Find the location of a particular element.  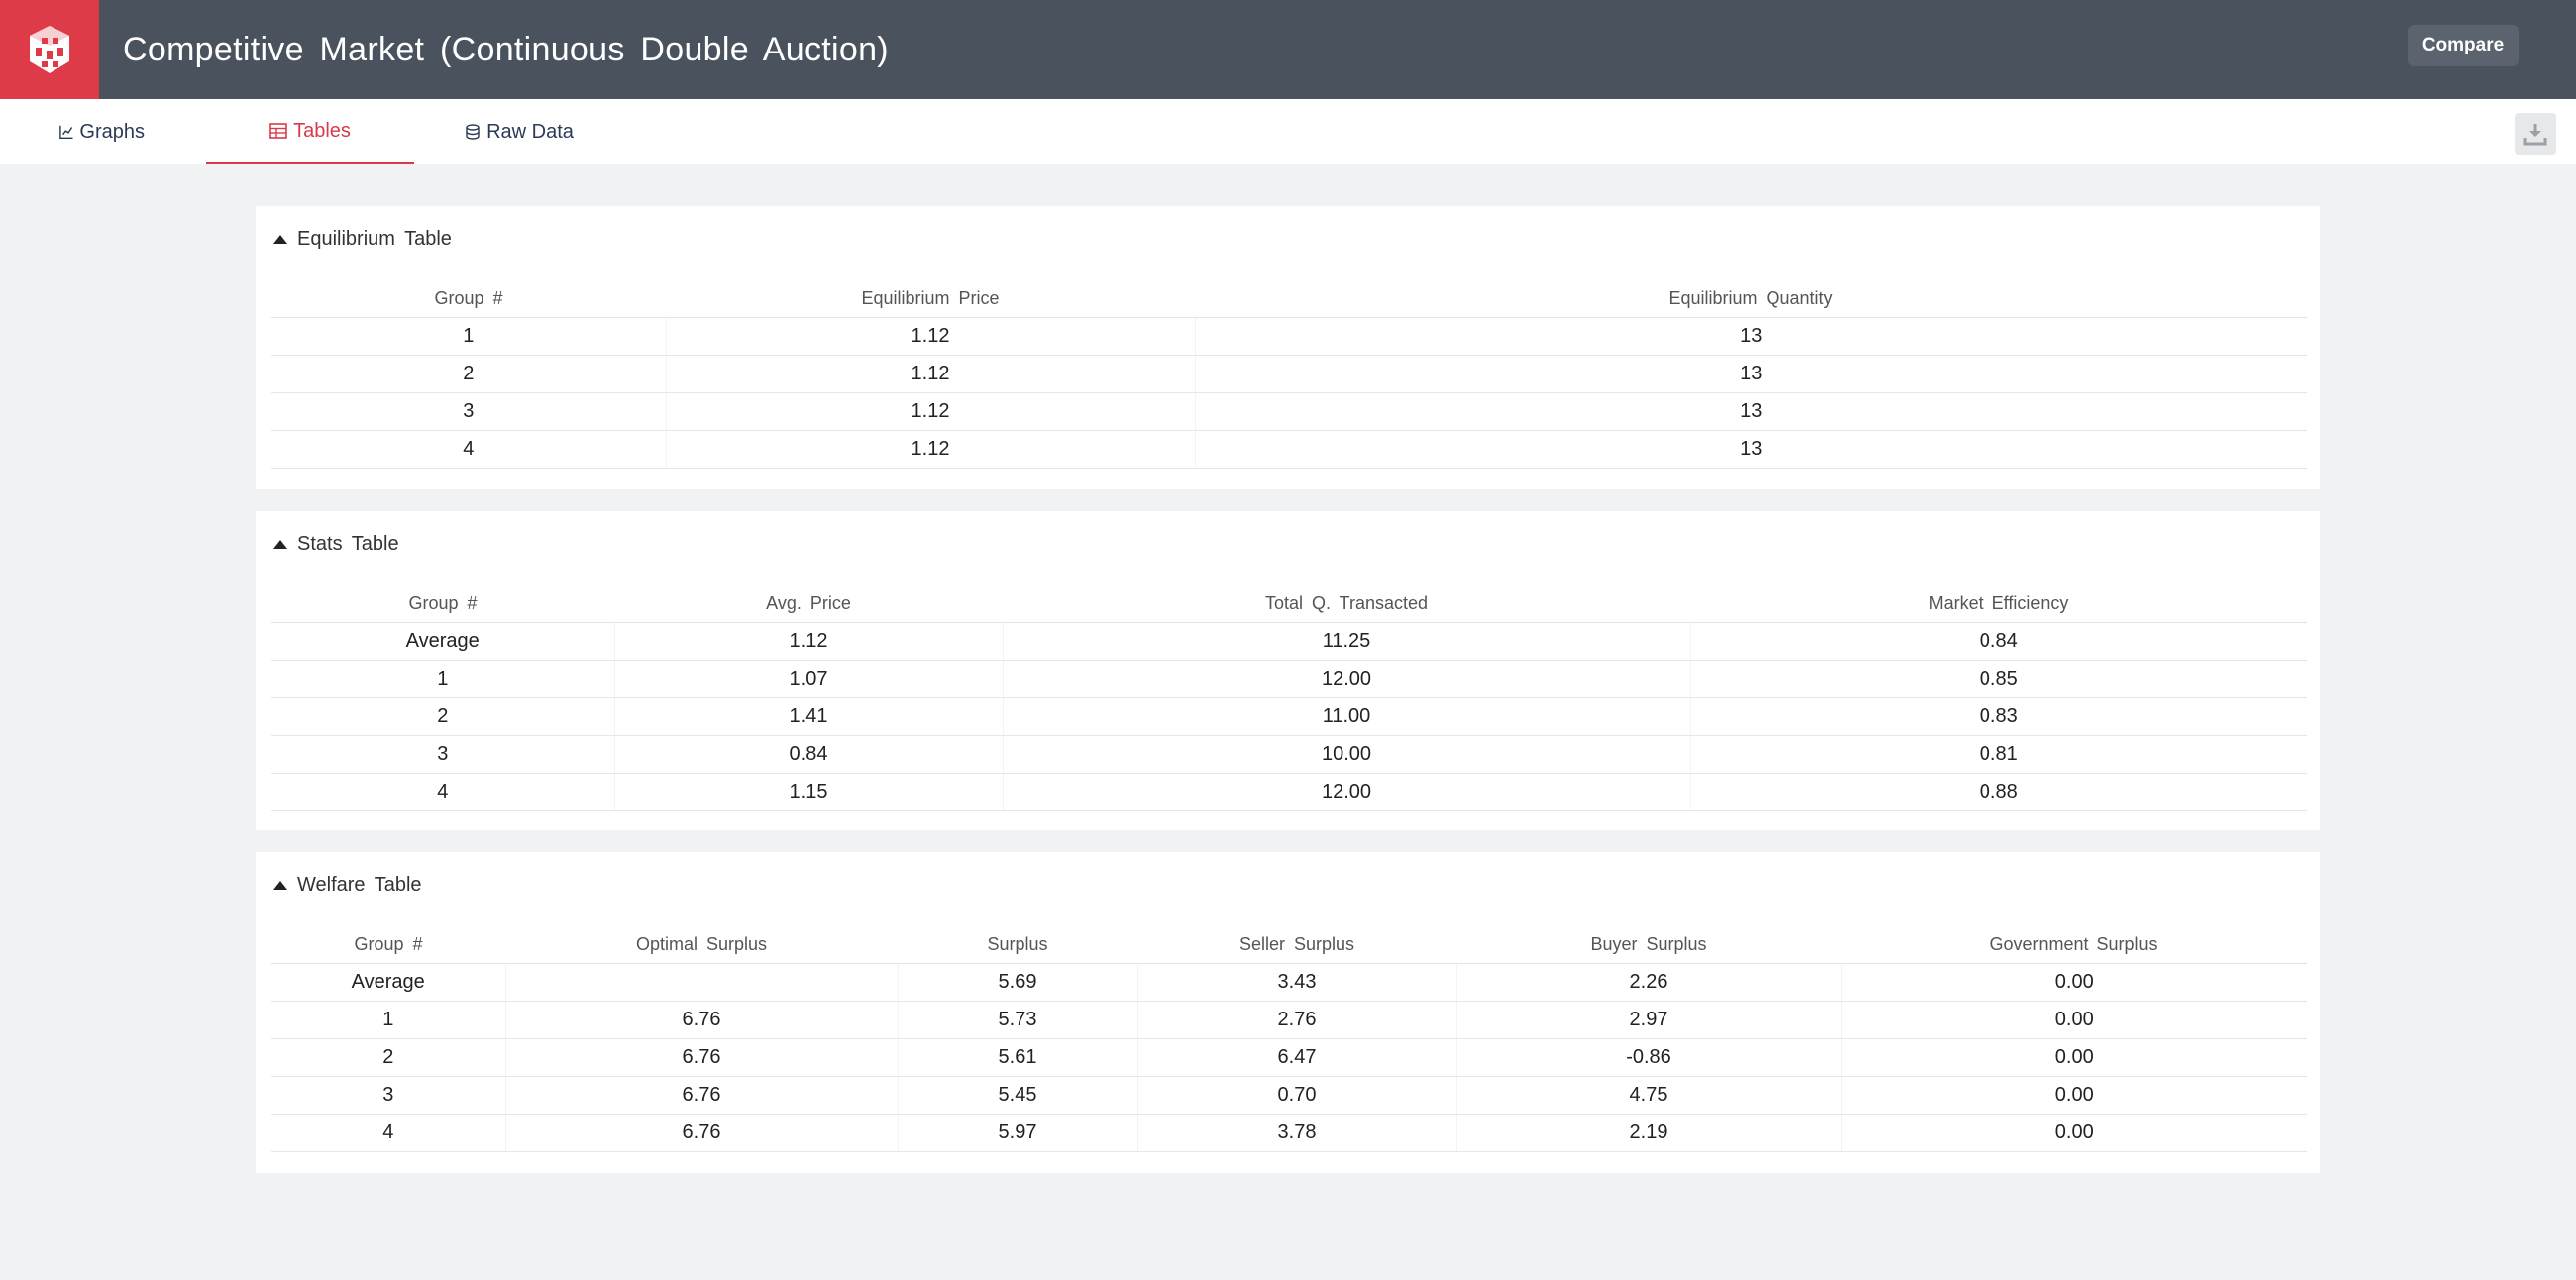

table-row: 4 1.15 12.00 0.88 is located at coordinates (1289, 792).